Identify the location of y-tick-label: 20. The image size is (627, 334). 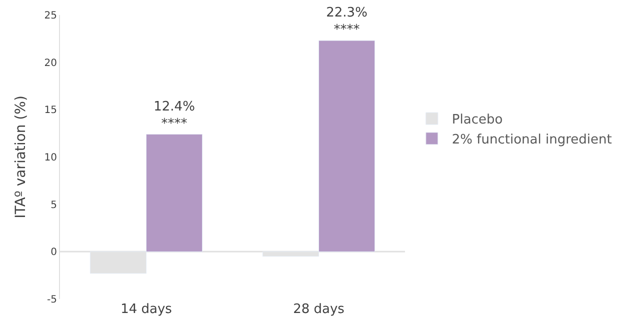
(50, 63).